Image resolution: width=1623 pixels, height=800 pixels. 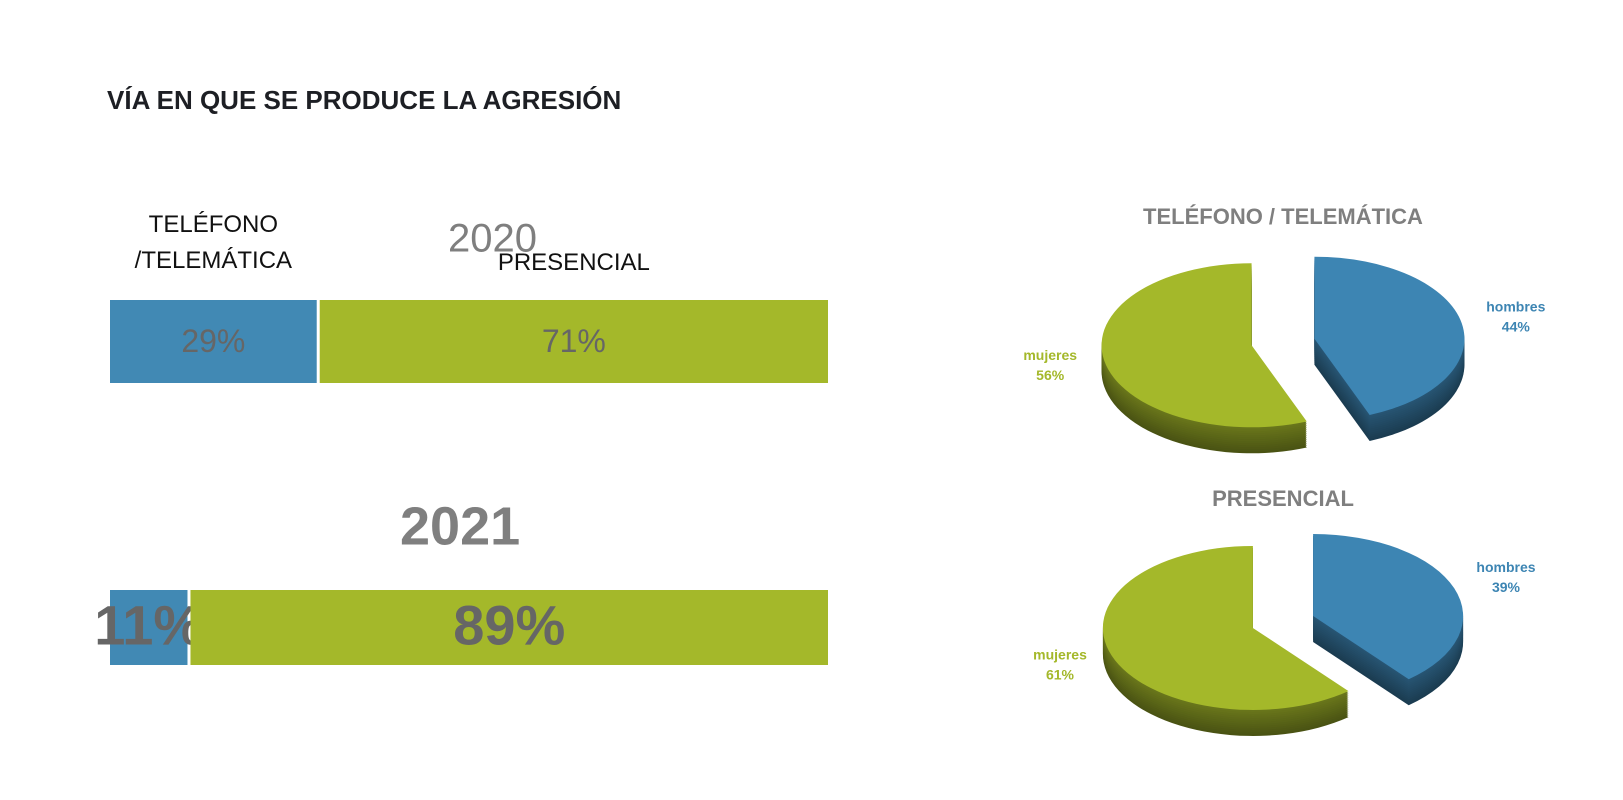 I want to click on pie-value-label: 61%, so click(x=1060, y=675).